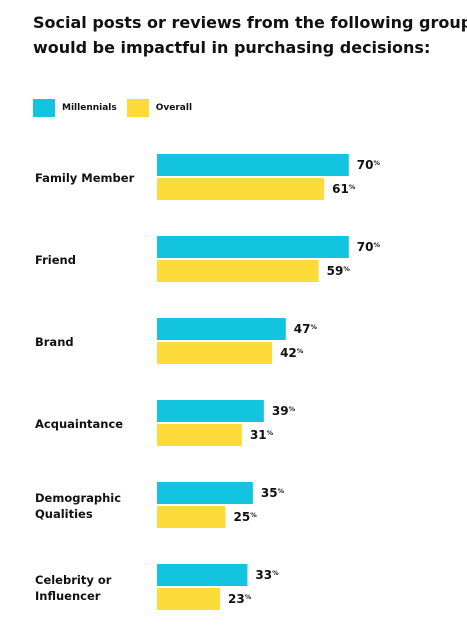 This screenshot has width=467, height=637. I want to click on category-label-celebrity-or-influencer-line-2: Influencer, so click(68, 596).